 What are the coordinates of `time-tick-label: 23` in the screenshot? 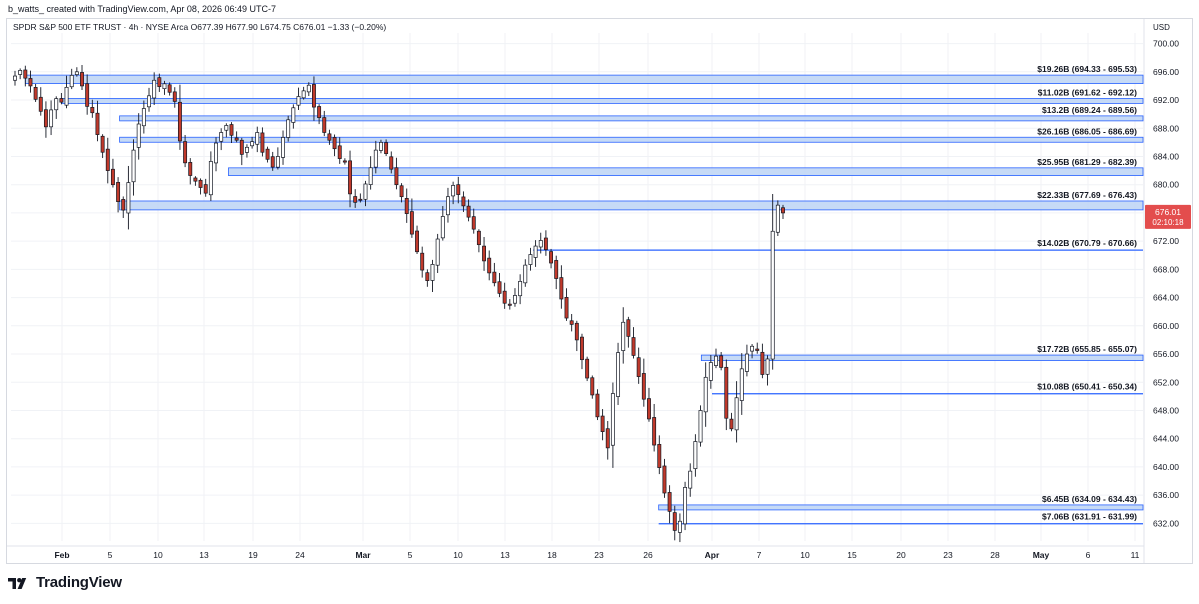 It's located at (948, 555).